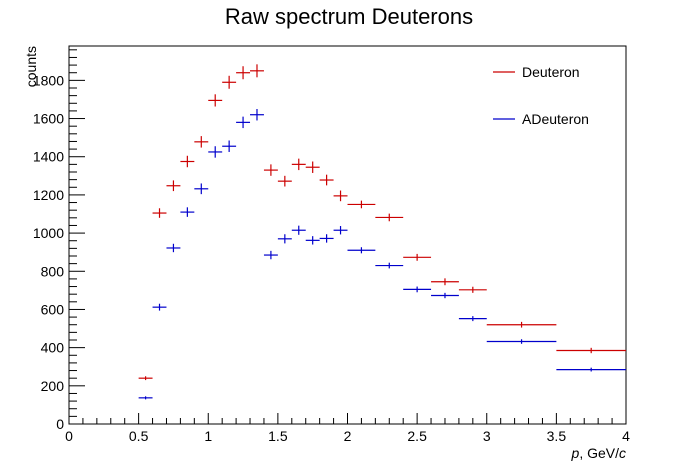 The image size is (696, 472). I want to click on y-tick-label: 800, so click(53, 271).